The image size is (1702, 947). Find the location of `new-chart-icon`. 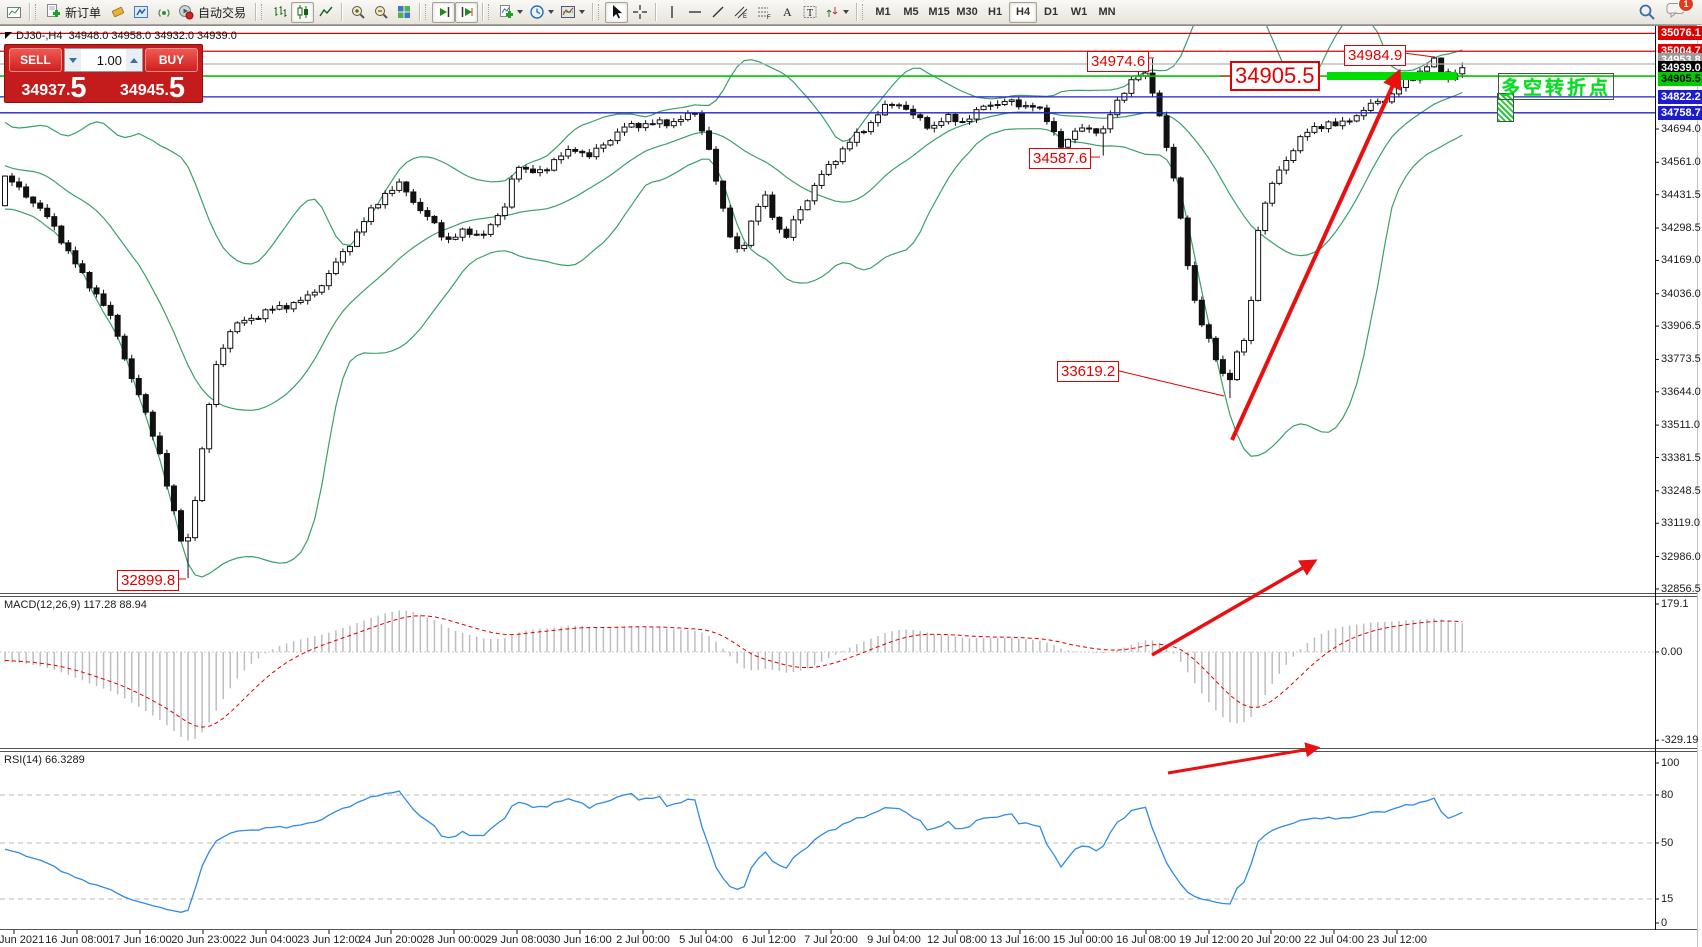

new-chart-icon is located at coordinates (13, 12).